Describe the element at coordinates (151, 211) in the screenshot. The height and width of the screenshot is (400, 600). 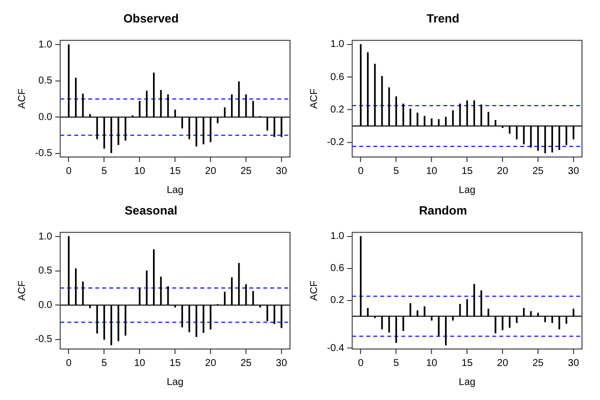
I see `chart-title: Seasonal` at that location.